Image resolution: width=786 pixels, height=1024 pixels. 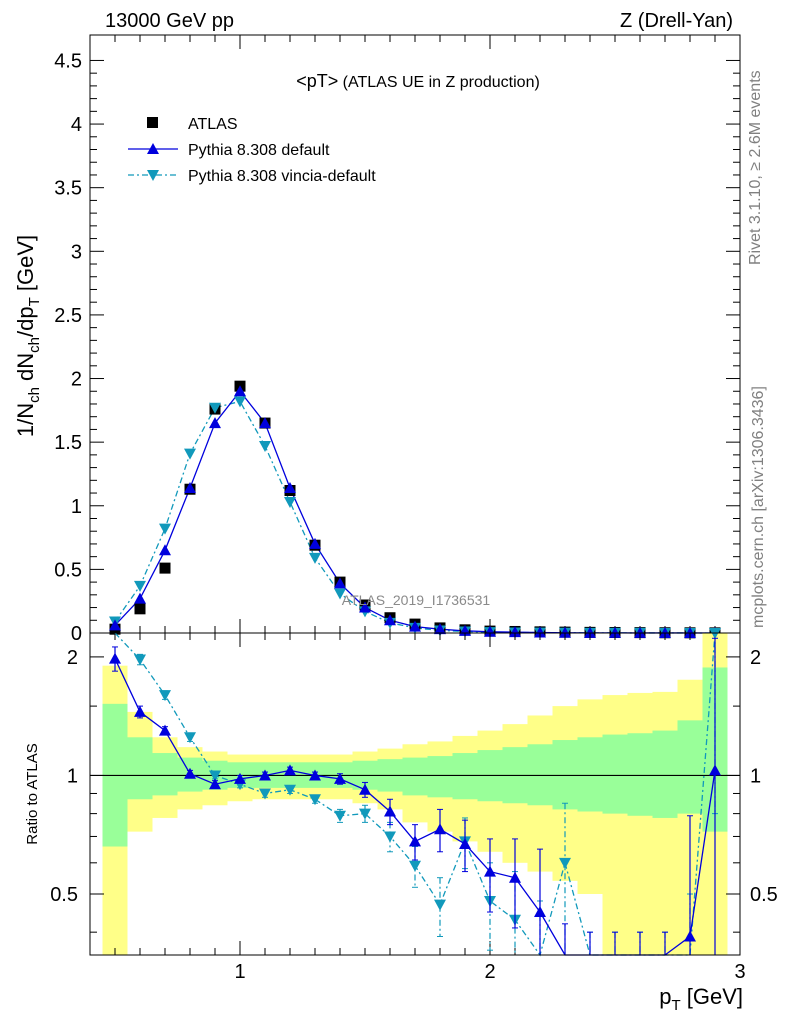 I want to click on main-ytick-label: 3.5, so click(x=68, y=189).